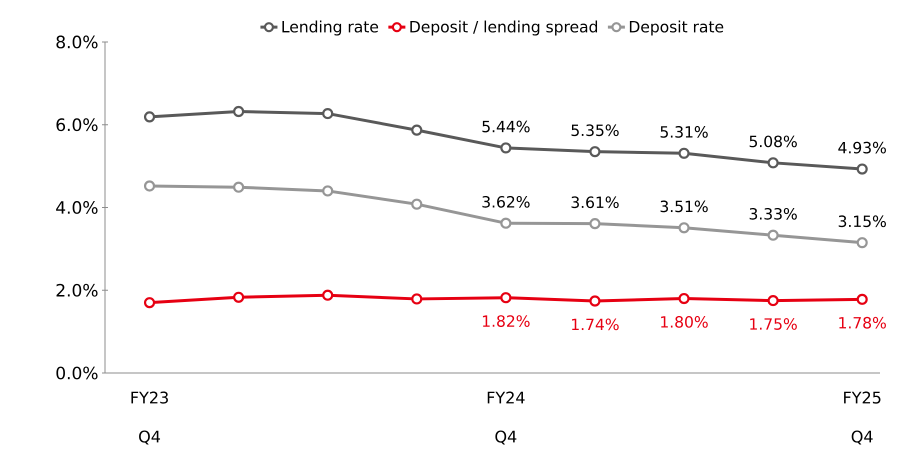 The height and width of the screenshot is (460, 899). I want to click on y-tick-label: 4.0%, so click(77, 207).